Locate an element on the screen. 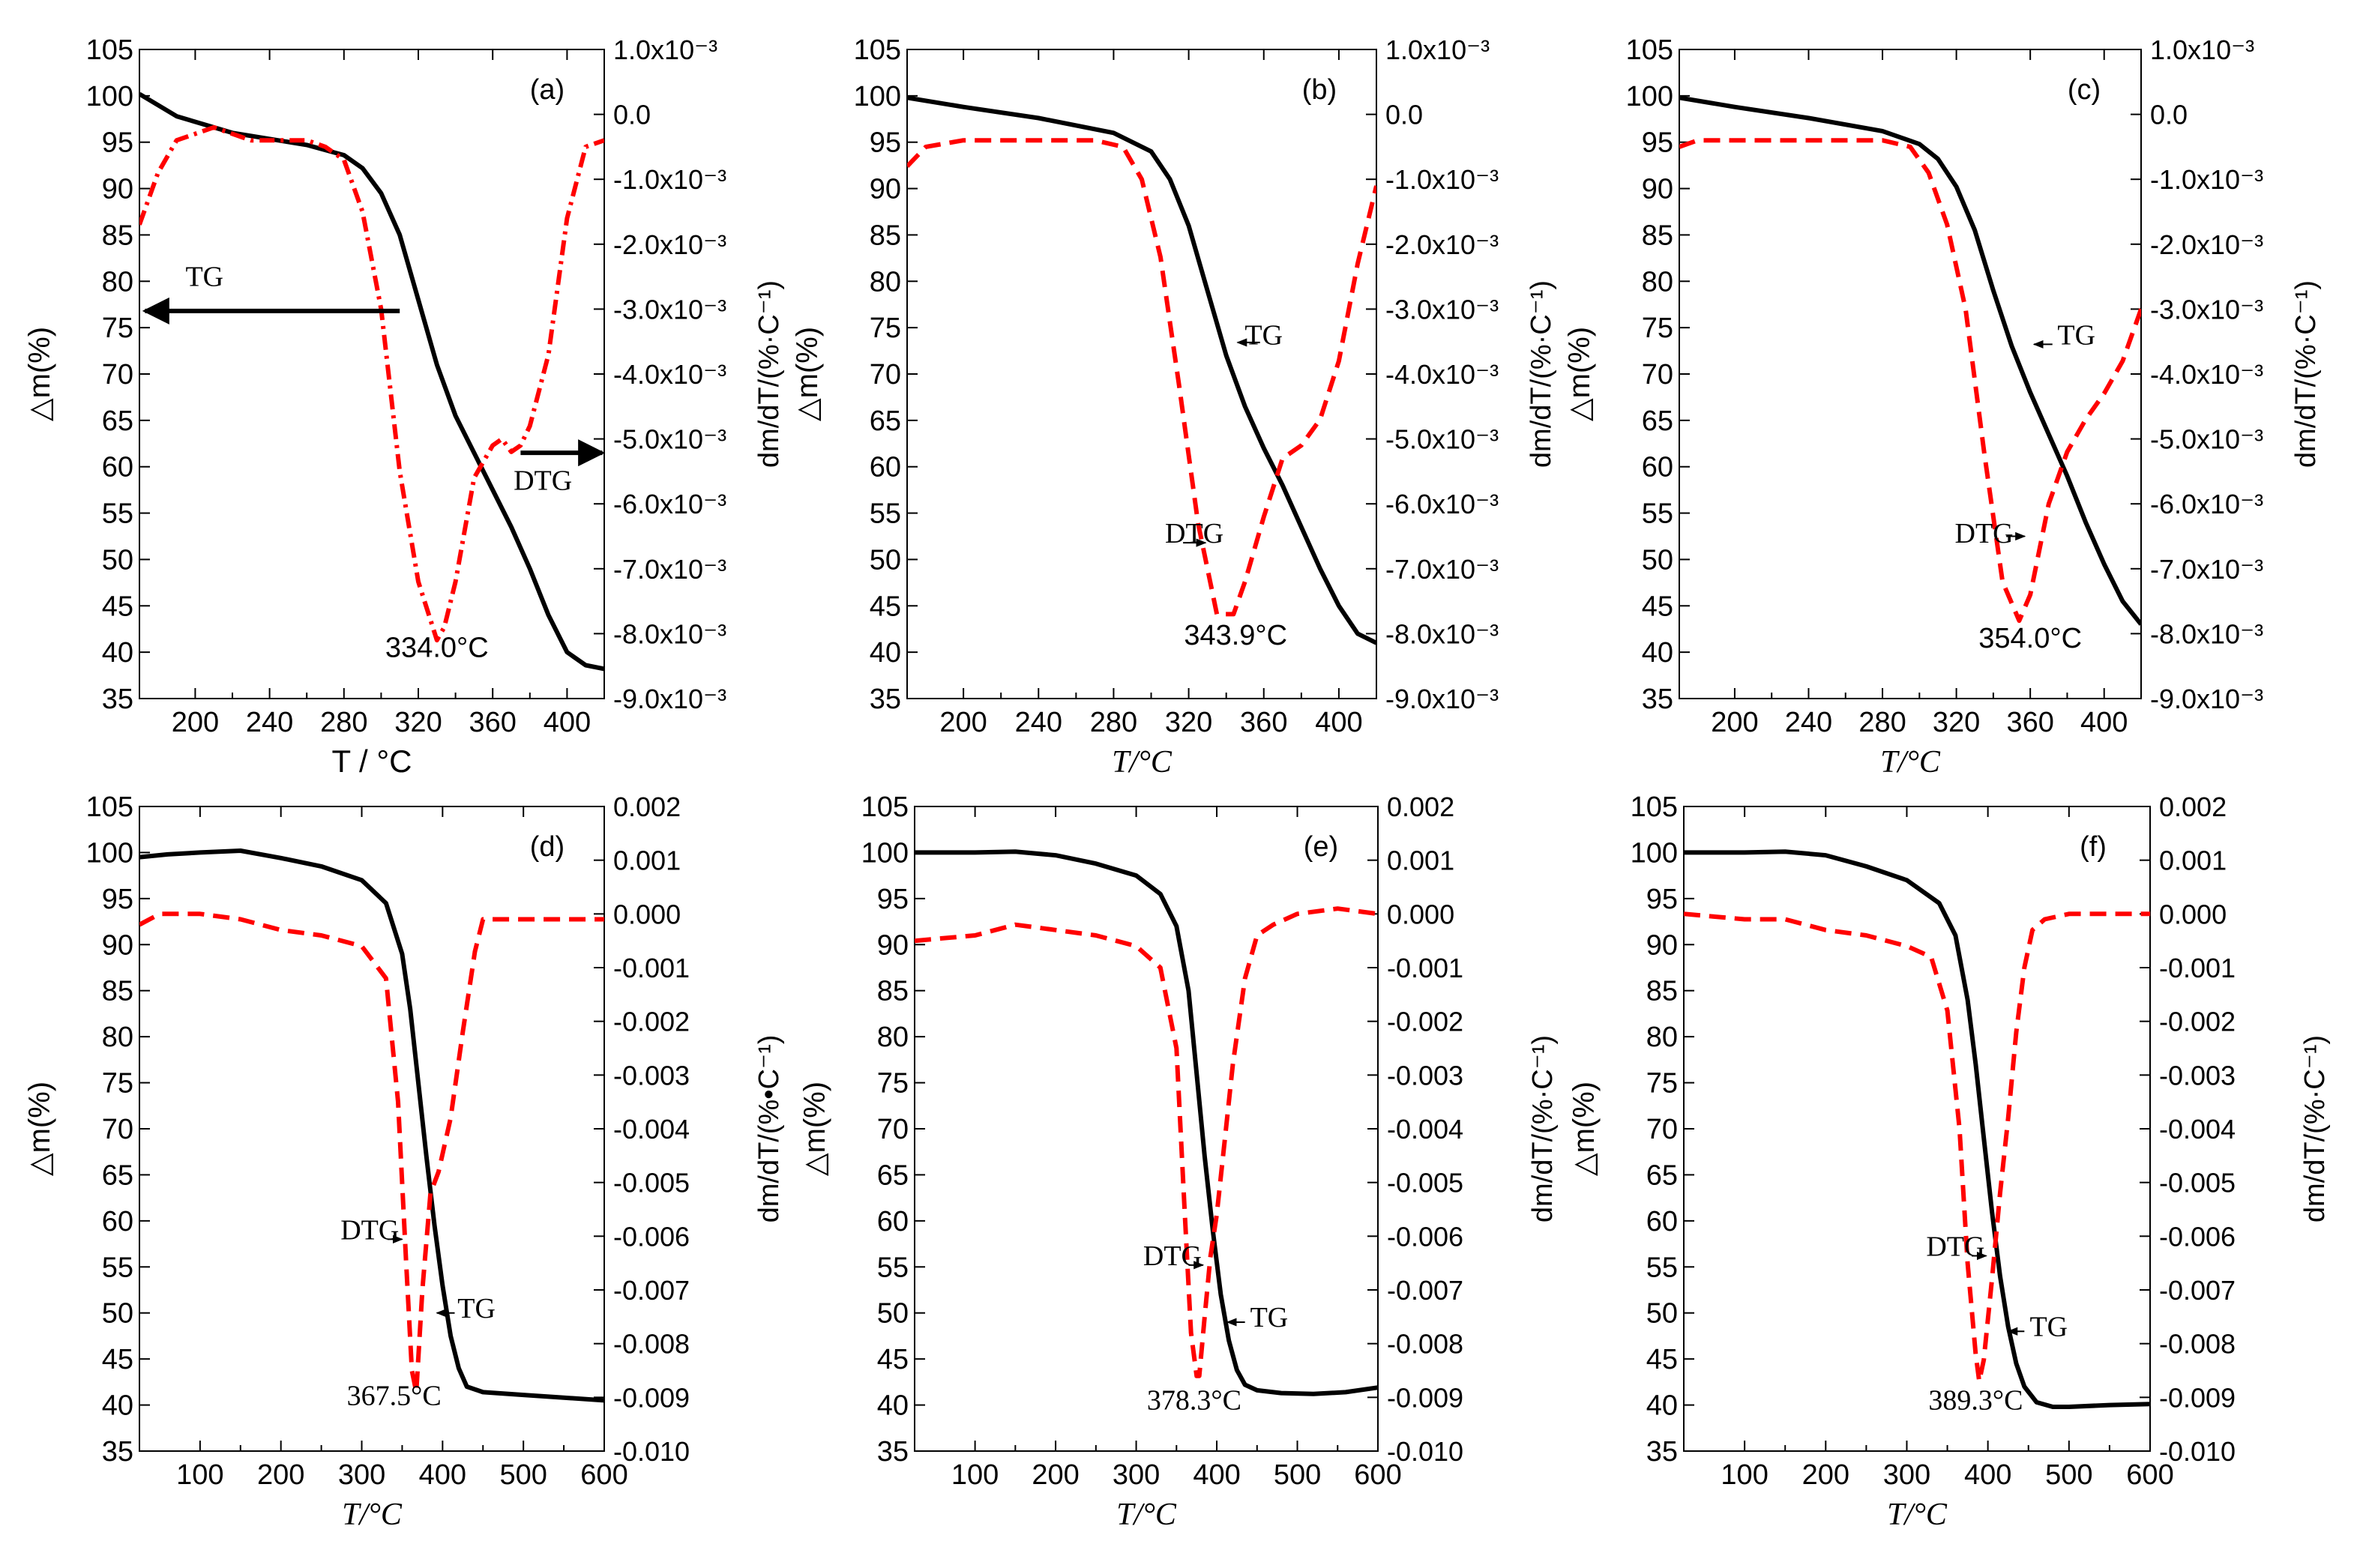 The image size is (2354, 1568). y-tick-label: 45 is located at coordinates (1662, 1359).